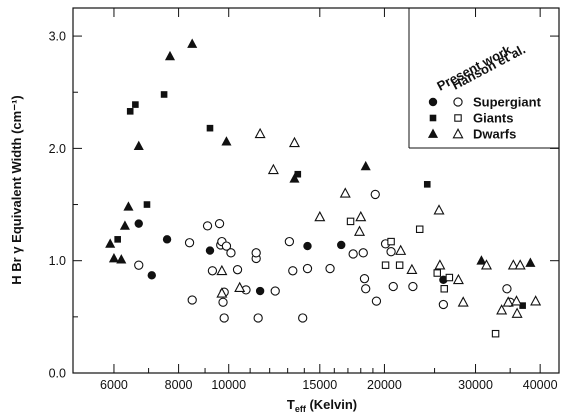 The width and height of the screenshot is (570, 418). Describe the element at coordinates (540, 385) in the screenshot. I see `x-tick-label: 40000` at that location.